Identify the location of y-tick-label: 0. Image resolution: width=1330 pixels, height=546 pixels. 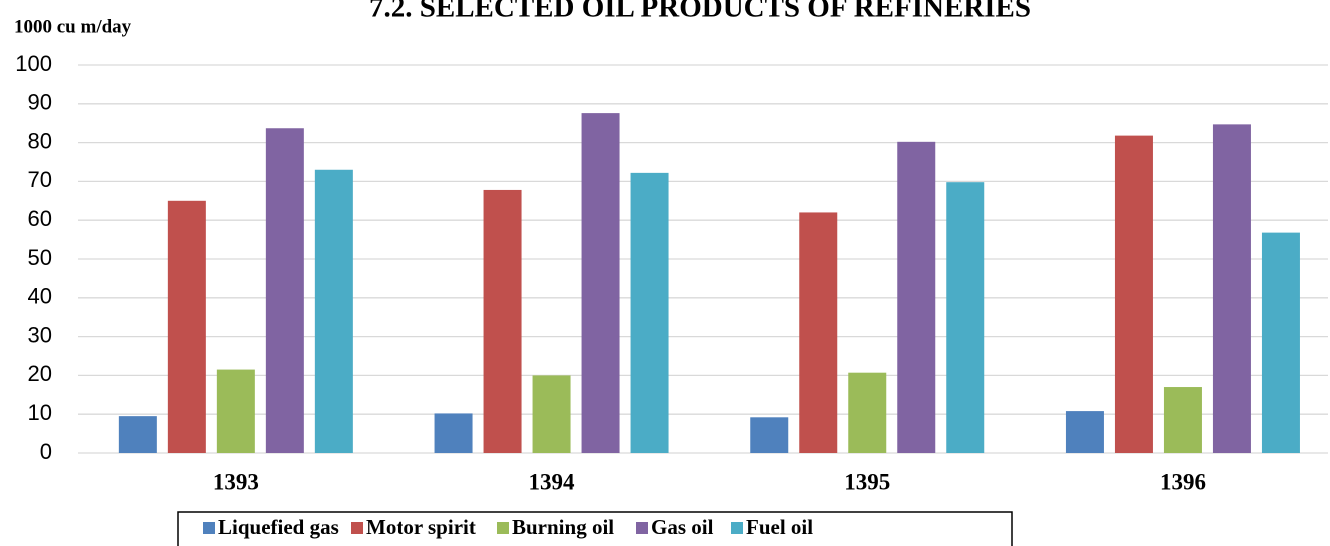
(46, 451).